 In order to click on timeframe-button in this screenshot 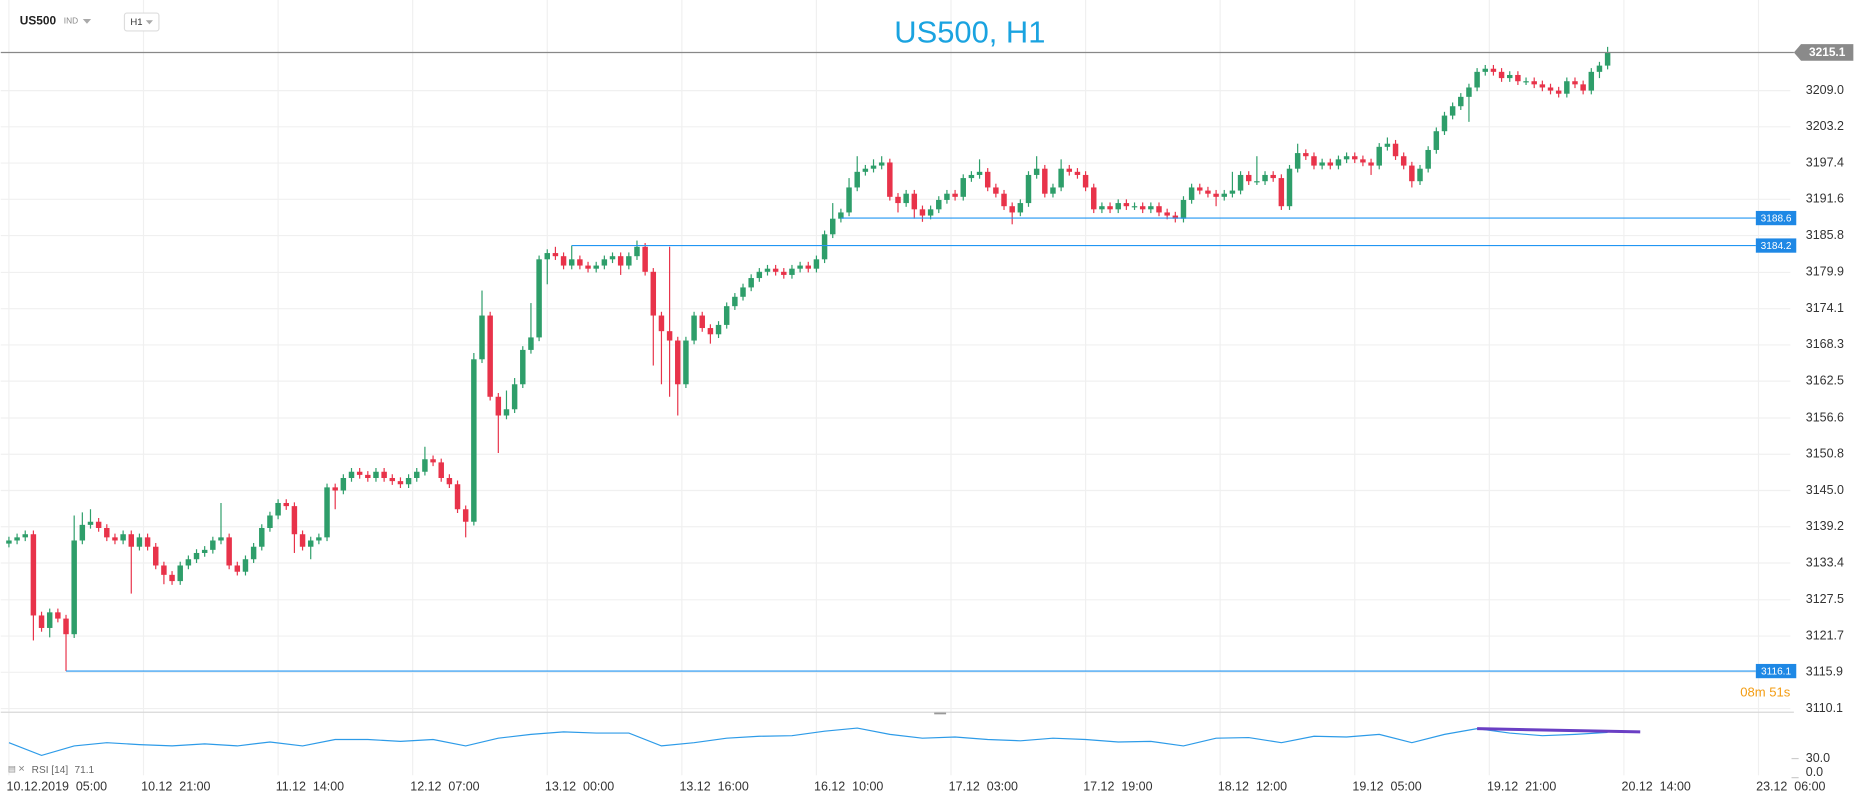, I will do `click(141, 22)`.